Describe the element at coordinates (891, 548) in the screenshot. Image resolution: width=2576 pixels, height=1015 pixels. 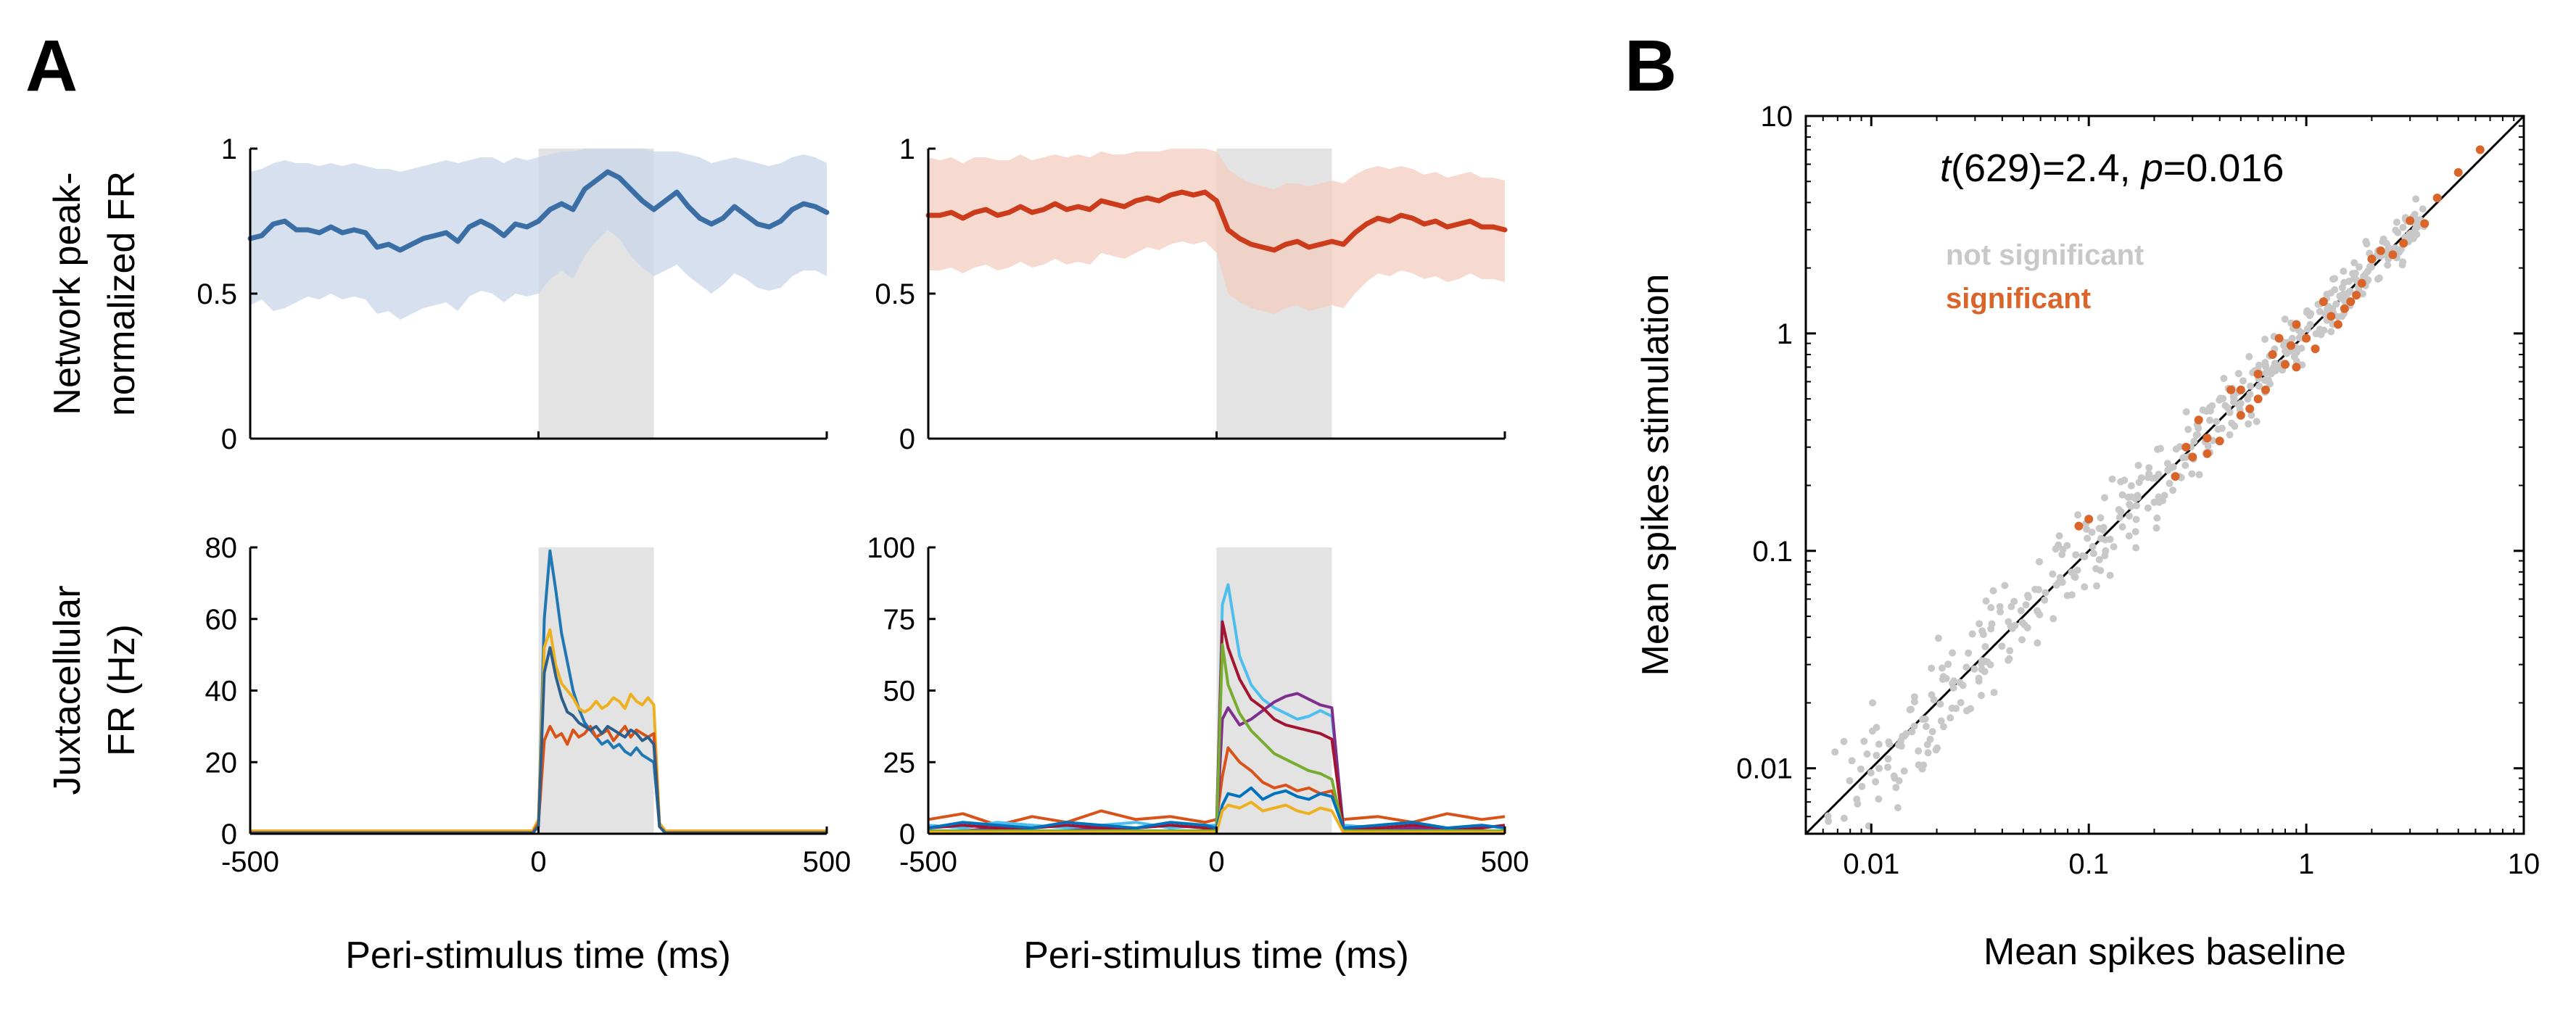
I see `y-tick-label: 100` at that location.